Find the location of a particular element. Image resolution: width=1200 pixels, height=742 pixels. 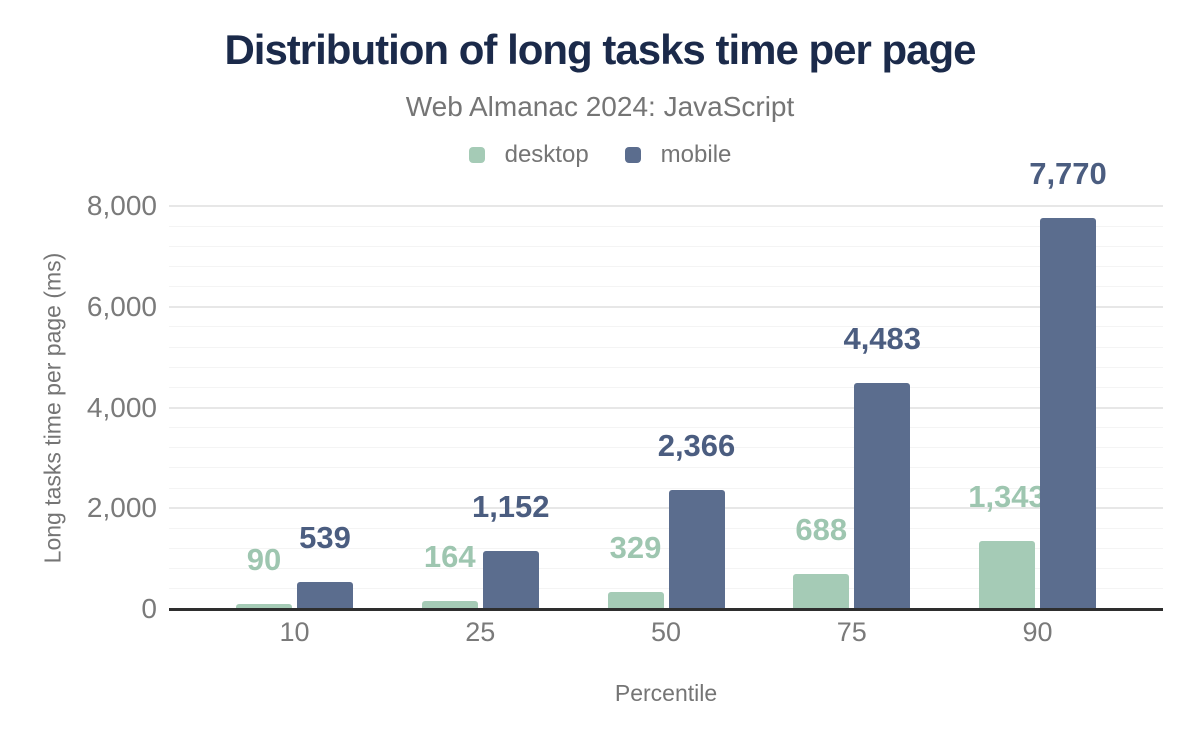

value-label-mobile-p75: 4,483 is located at coordinates (882, 338).